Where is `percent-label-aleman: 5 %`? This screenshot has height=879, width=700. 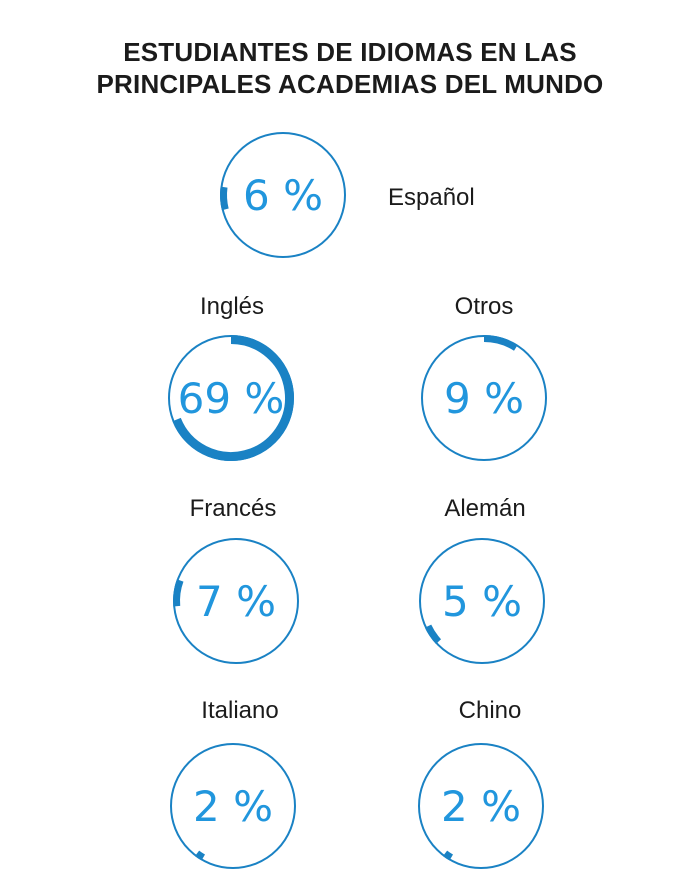 percent-label-aleman: 5 % is located at coordinates (482, 601).